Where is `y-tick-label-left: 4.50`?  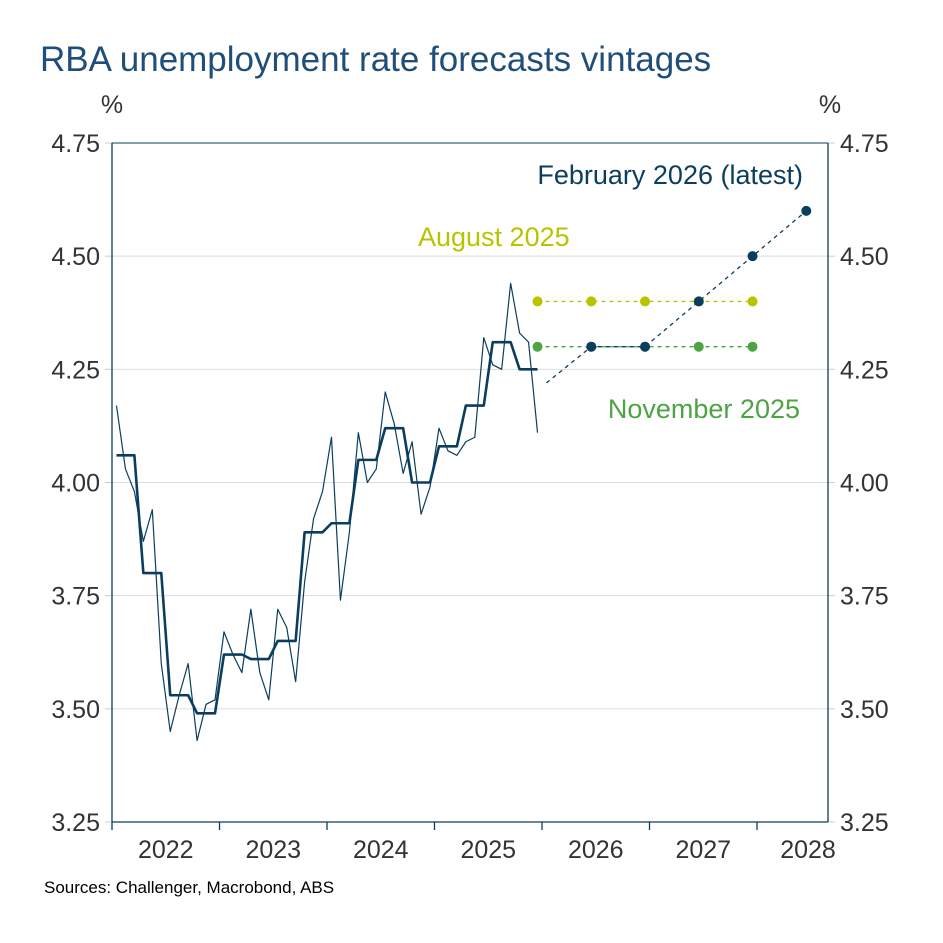
y-tick-label-left: 4.50 is located at coordinates (75, 257).